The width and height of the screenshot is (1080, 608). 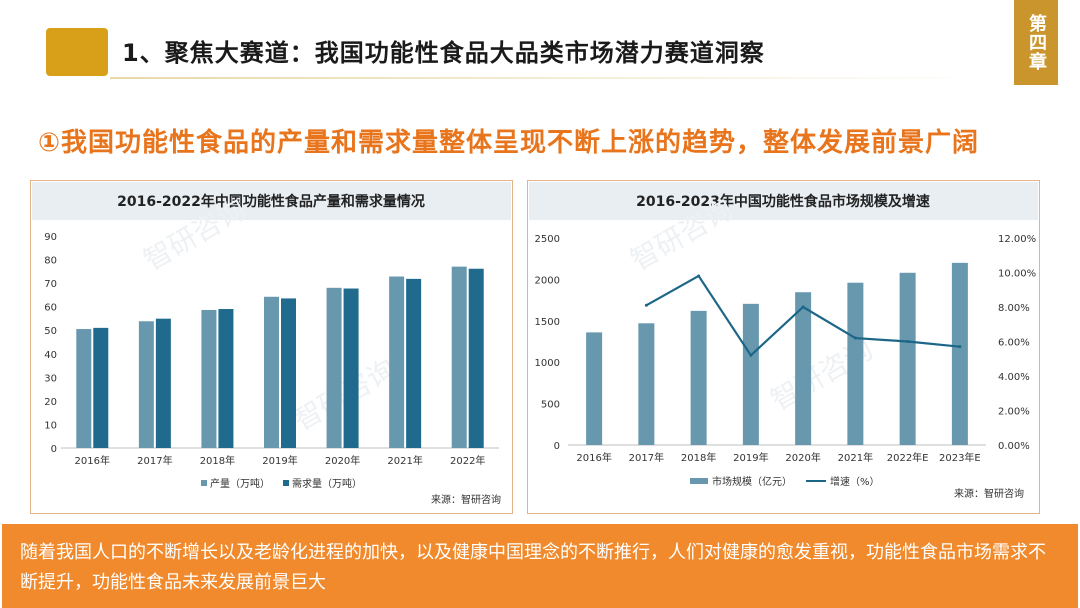 I want to click on y-left-tick-label: 500, so click(x=550, y=405).